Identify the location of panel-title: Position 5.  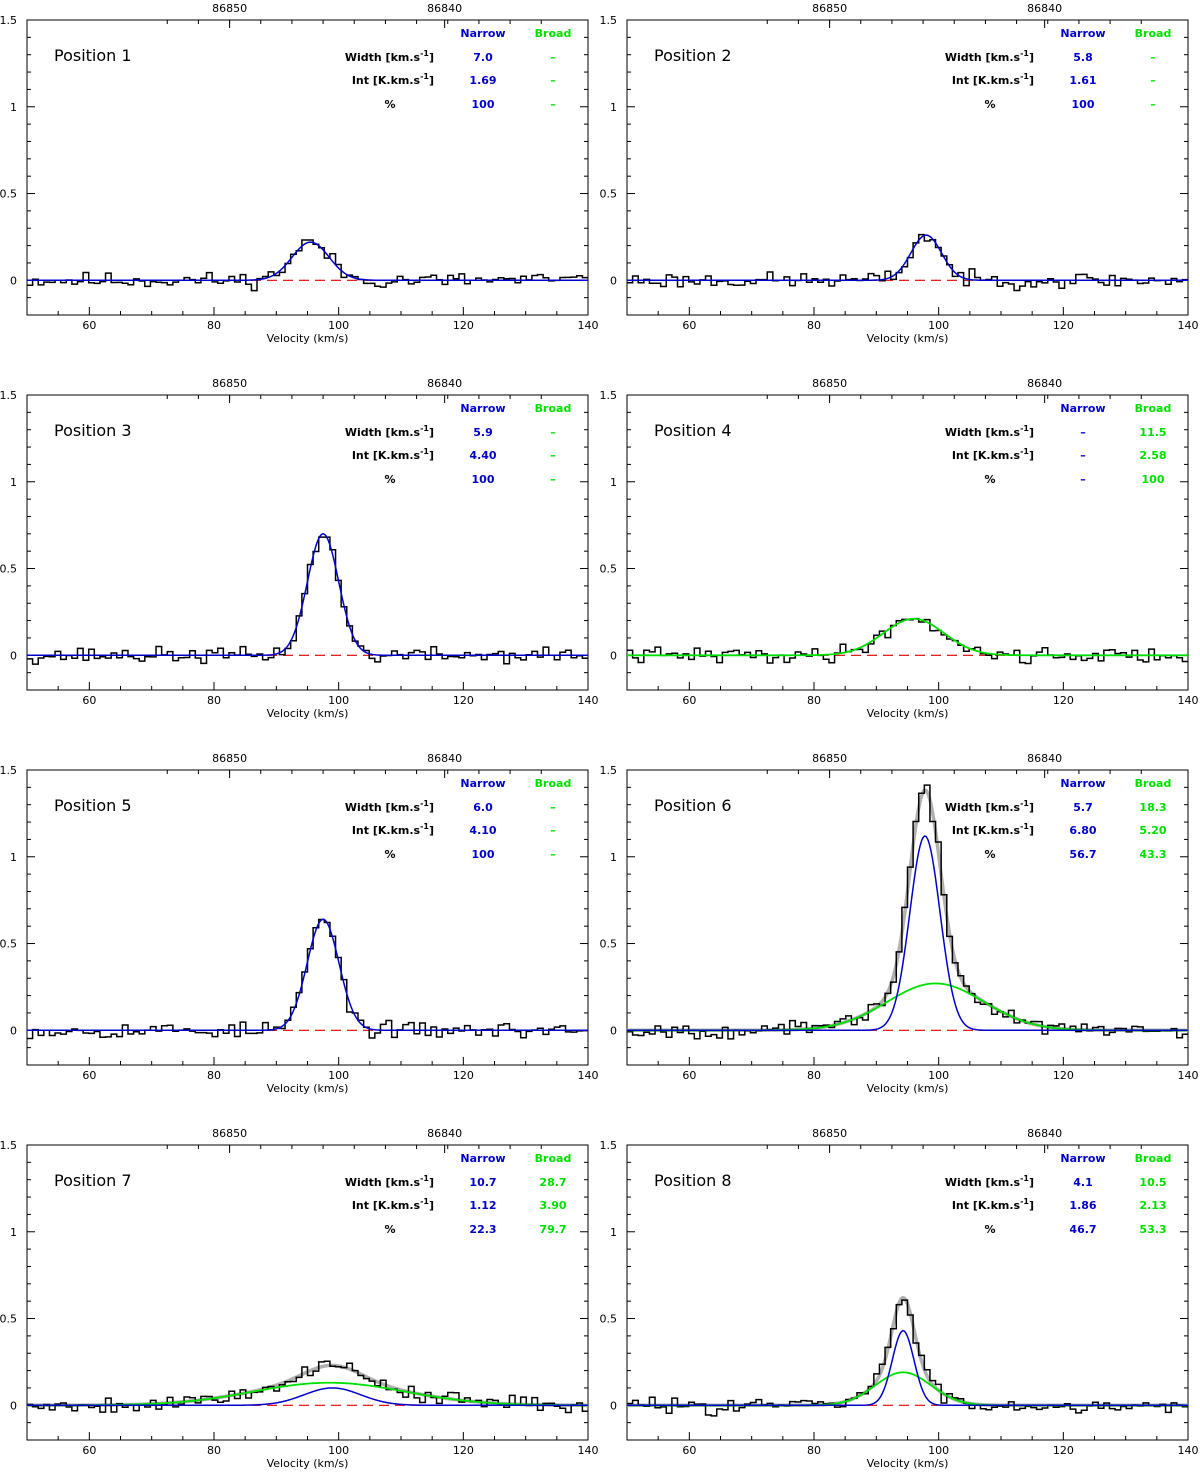
(93, 805).